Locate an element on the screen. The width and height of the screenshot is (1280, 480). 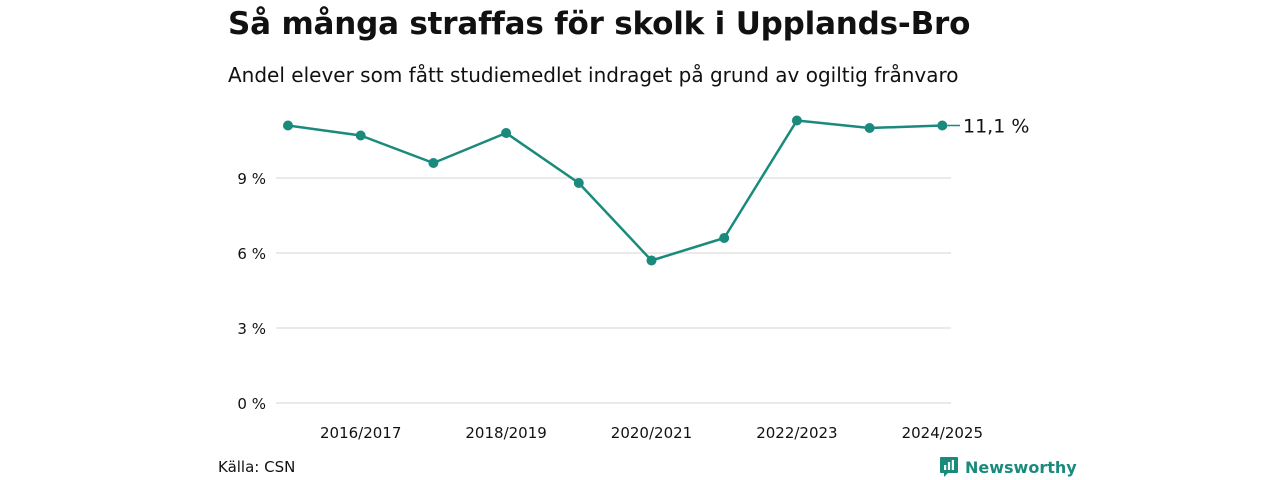
y-tick-label: 6 % is located at coordinates (251, 254).